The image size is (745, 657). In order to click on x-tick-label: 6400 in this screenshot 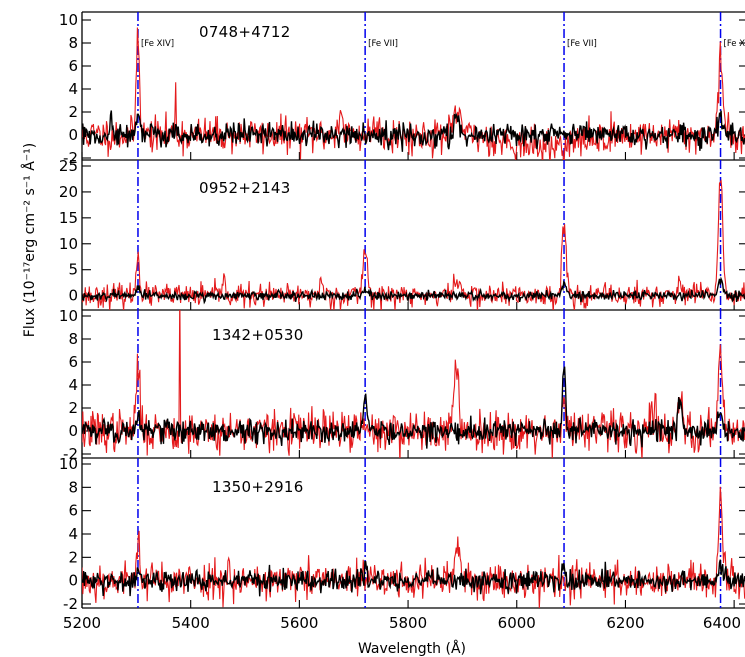, I will do `click(722, 623)`.